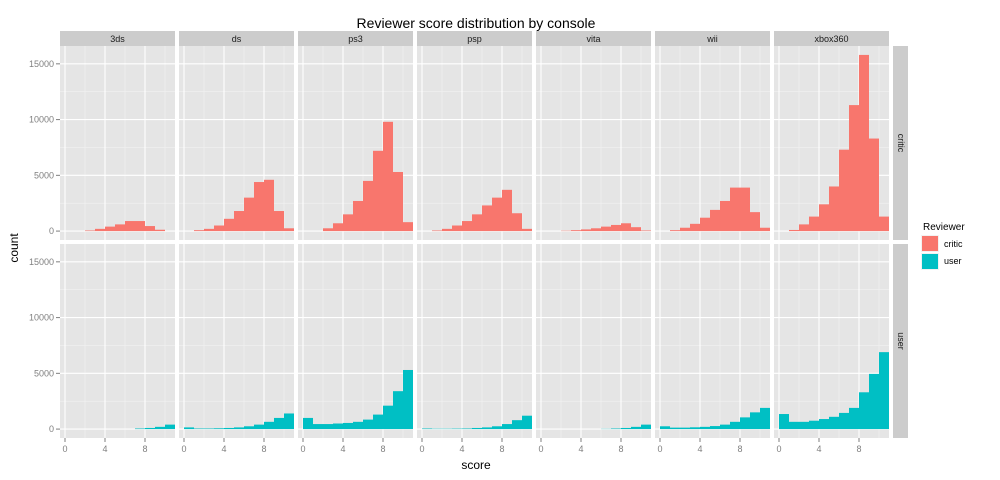 The image size is (1000, 480). I want to click on legend: Reviewer critic user, so click(943, 246).